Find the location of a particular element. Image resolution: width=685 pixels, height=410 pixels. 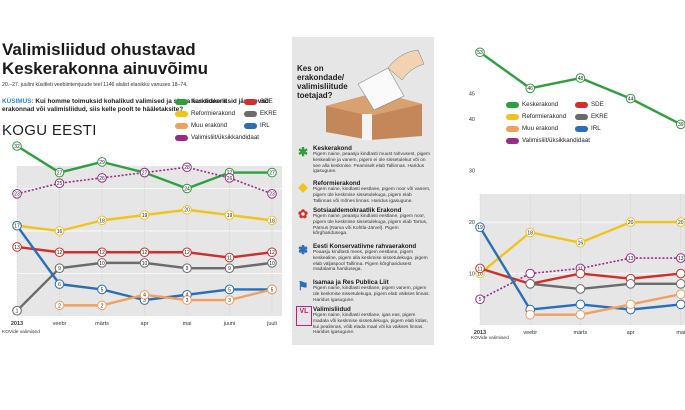

legend-label: Reformierakond is located at coordinates (213, 113).